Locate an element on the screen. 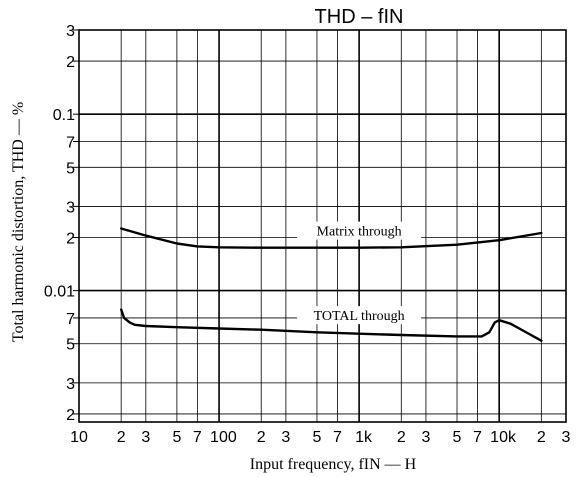 This screenshot has height=477, width=581. series-line-matrix-through is located at coordinates (331, 238).